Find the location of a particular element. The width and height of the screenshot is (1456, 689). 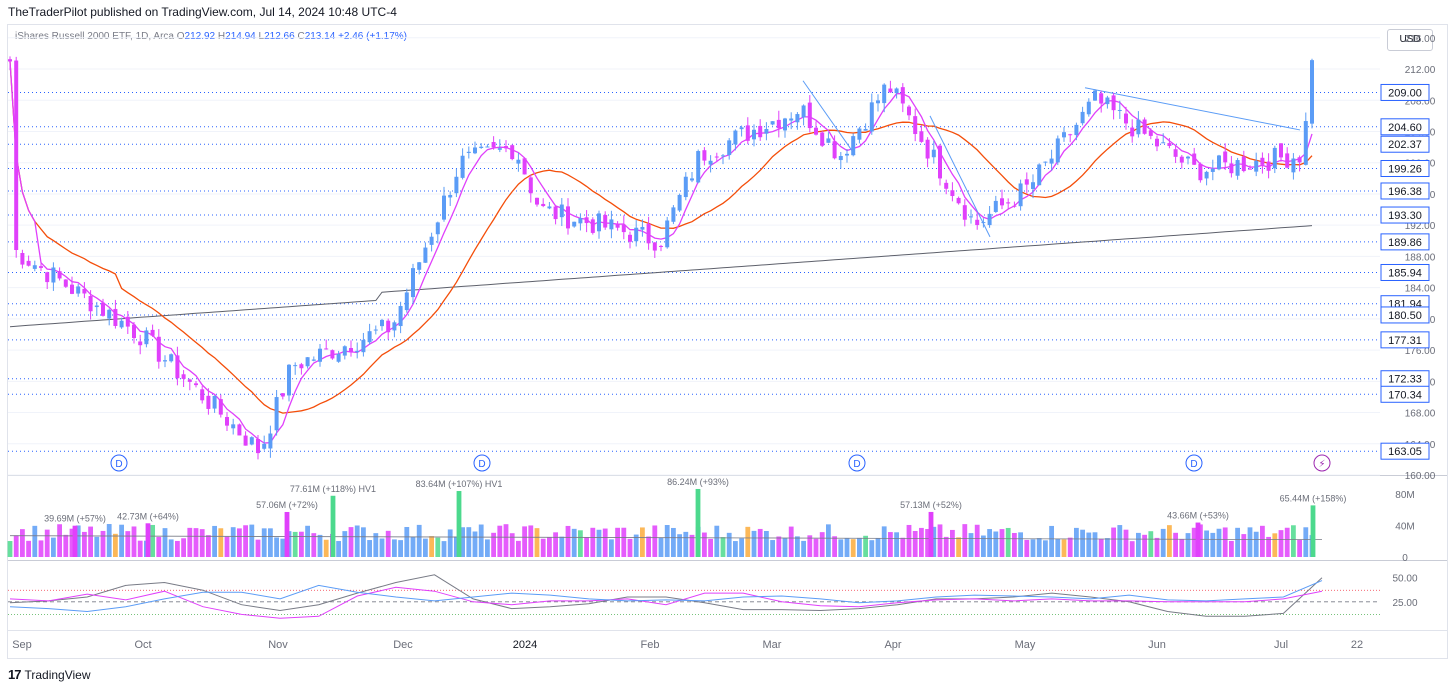

low-label: L is located at coordinates (261, 36).